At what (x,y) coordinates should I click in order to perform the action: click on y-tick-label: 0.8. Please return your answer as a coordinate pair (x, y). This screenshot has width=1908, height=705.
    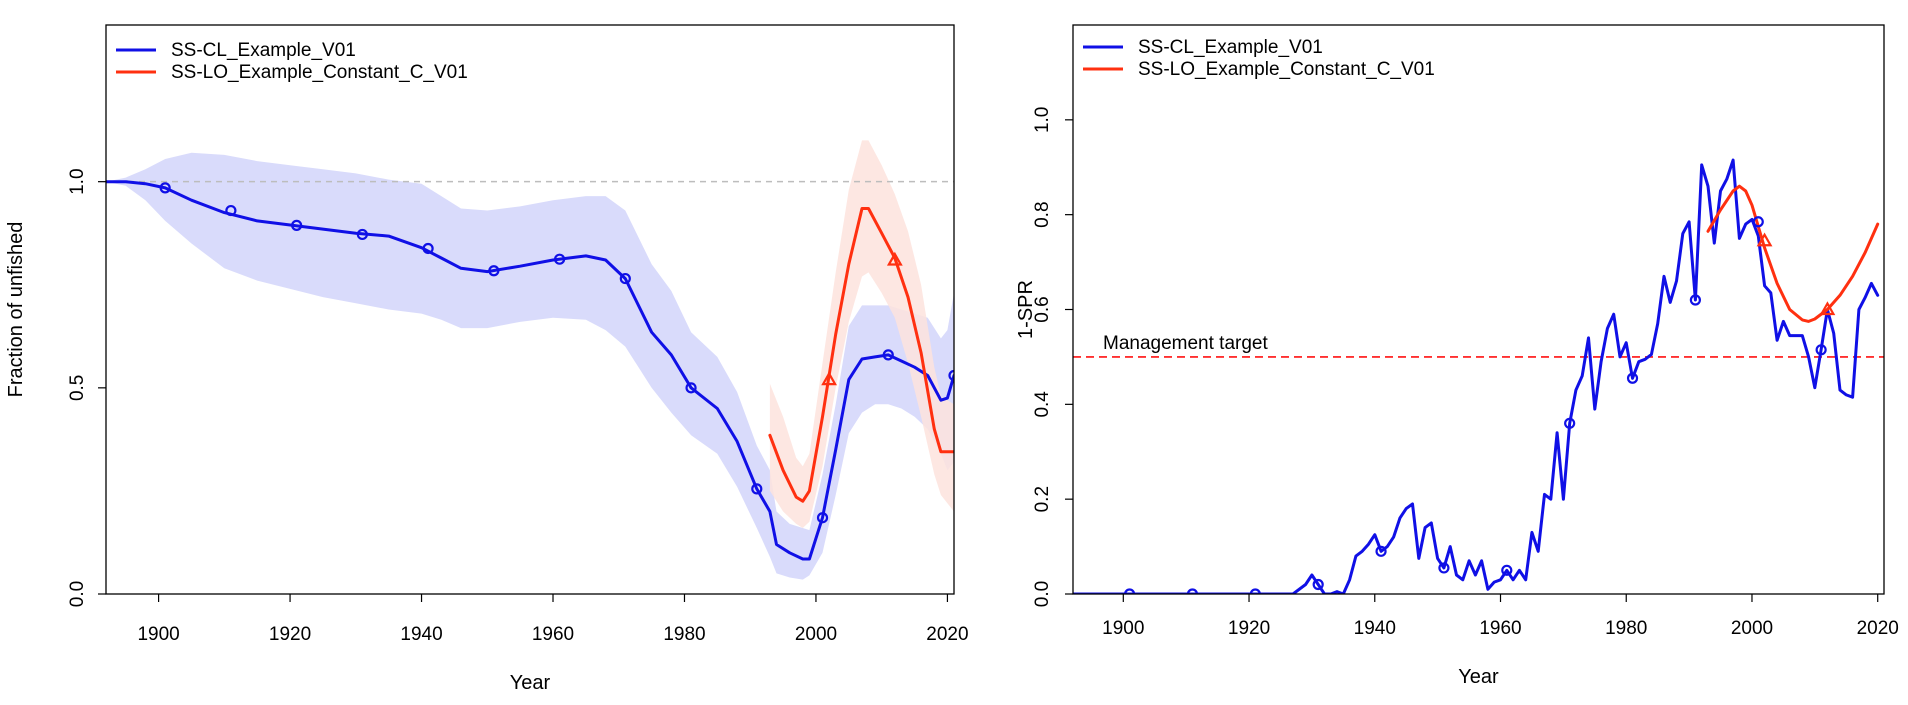
    Looking at the image, I should click on (1042, 214).